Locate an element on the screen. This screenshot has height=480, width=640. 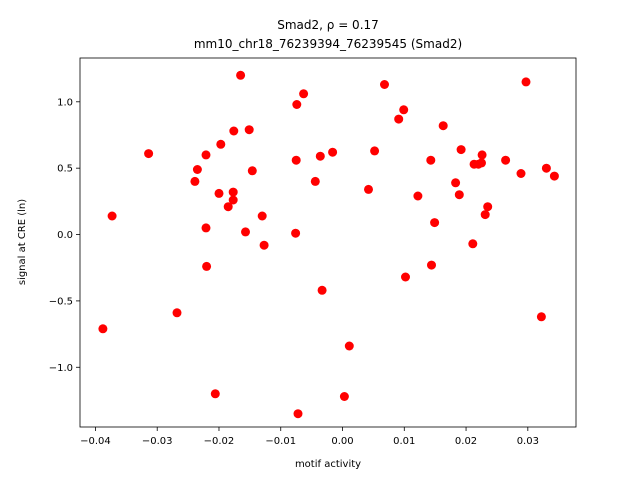
y-axis-ticks: −1.0 −0.5 0.0 0.5 1.0 is located at coordinates (64, 235).